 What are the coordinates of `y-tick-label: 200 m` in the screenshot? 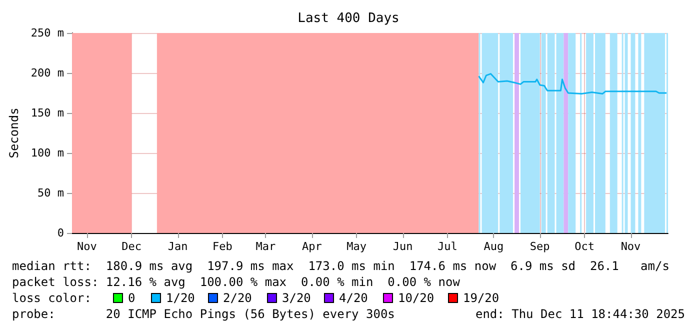 It's located at (47, 73).